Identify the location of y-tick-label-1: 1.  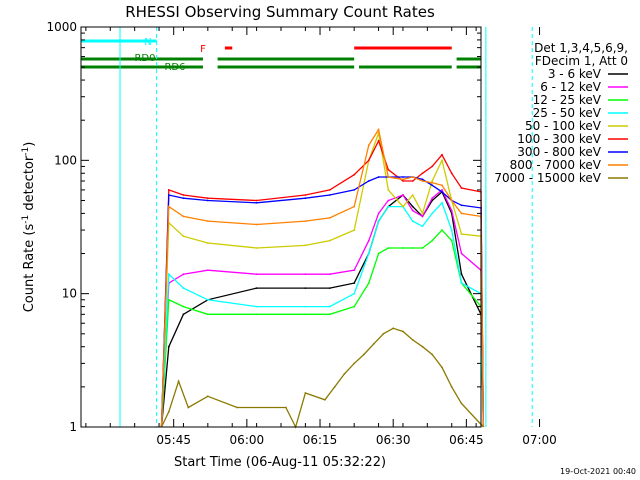
(73, 427).